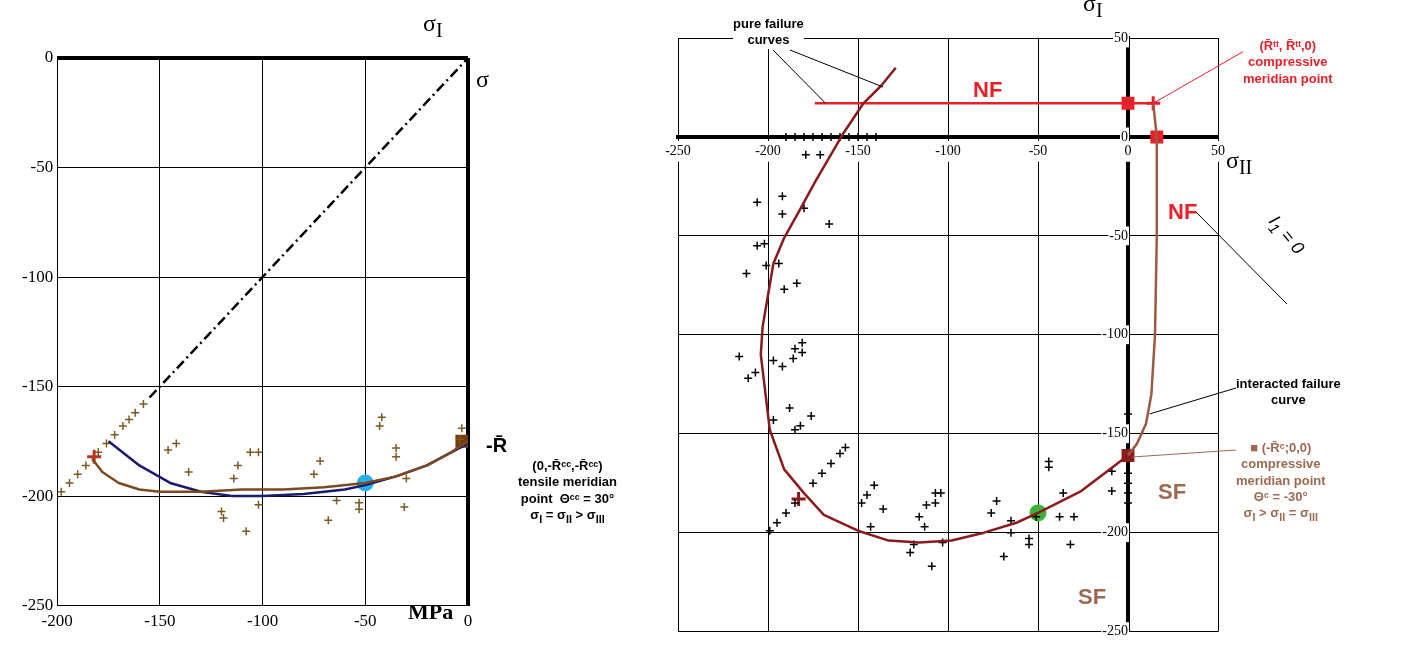 This screenshot has width=1406, height=653. I want to click on x-tick-label: -200, so click(768, 151).